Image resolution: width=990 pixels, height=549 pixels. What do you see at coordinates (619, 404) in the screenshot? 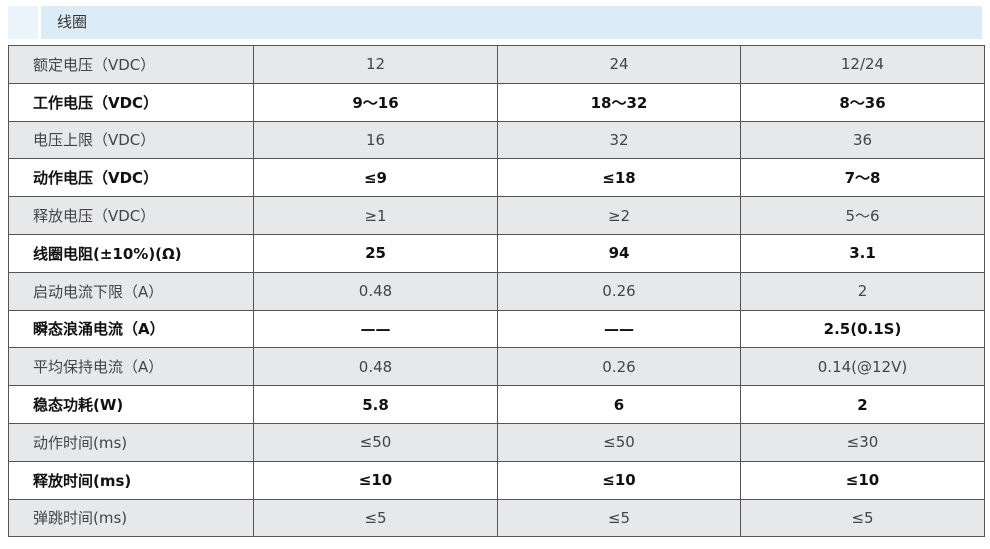
I see `cell-value: 6` at bounding box center [619, 404].